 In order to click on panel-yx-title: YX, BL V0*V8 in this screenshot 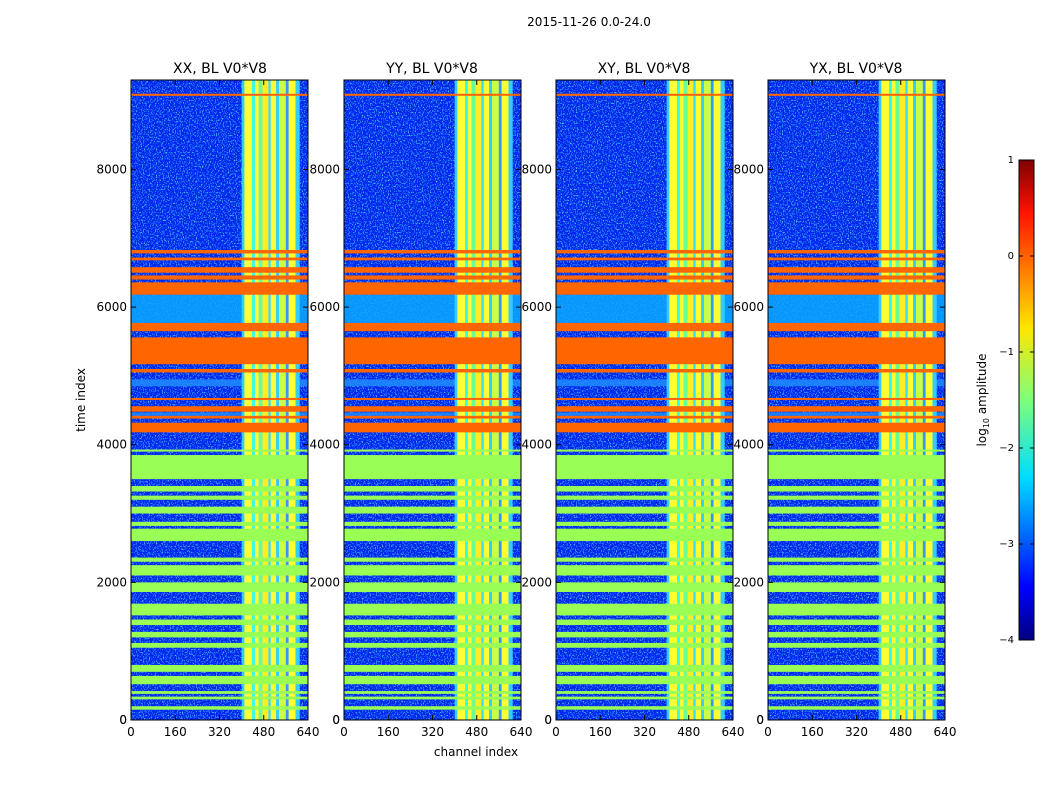, I will do `click(856, 69)`.